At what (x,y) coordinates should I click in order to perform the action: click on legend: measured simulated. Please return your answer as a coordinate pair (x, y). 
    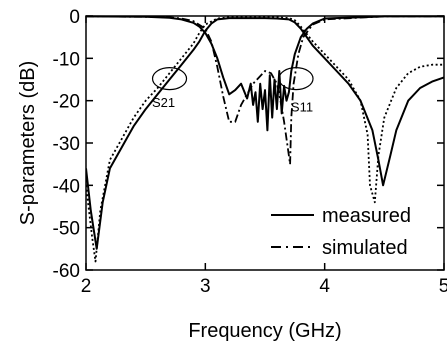
    Looking at the image, I should click on (341, 232).